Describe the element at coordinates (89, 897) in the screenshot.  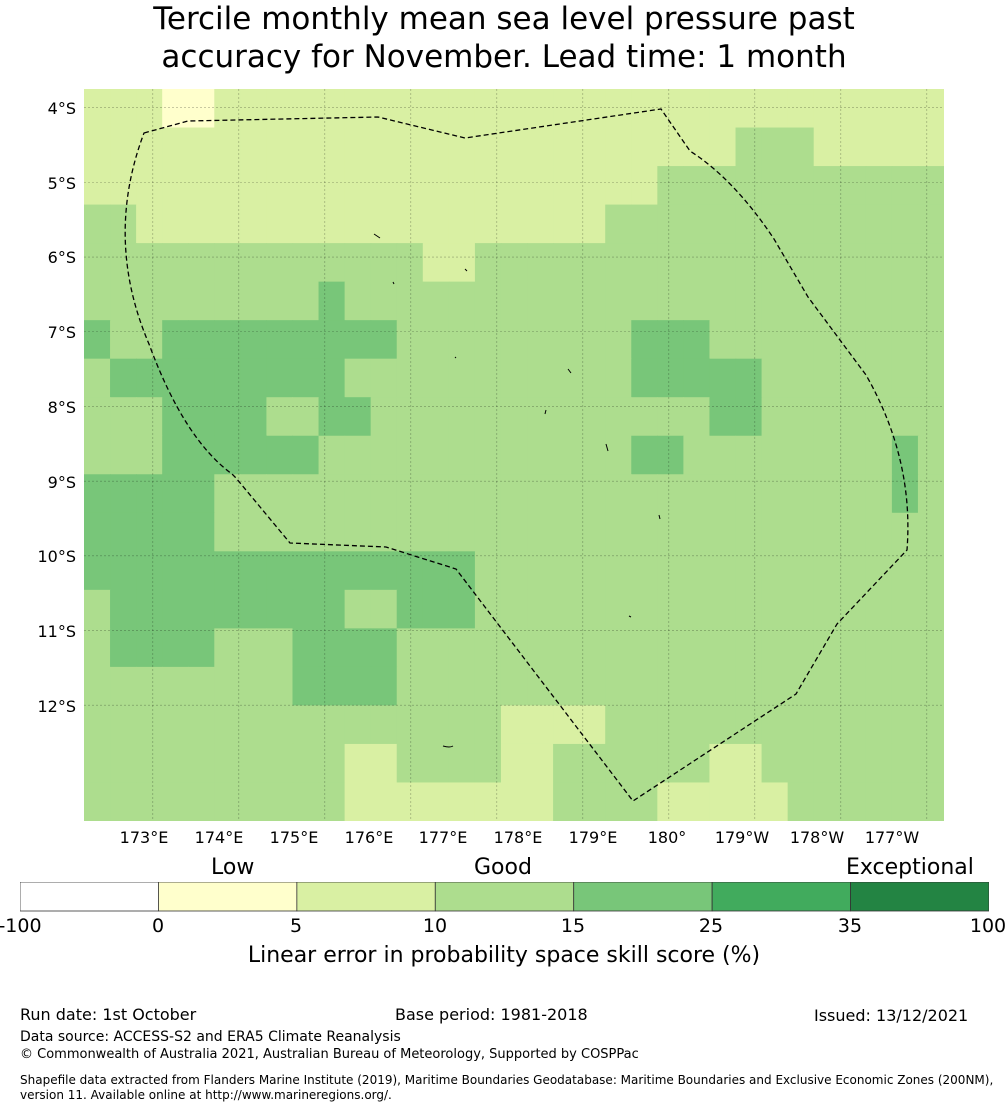
I see `colorbar-segment` at that location.